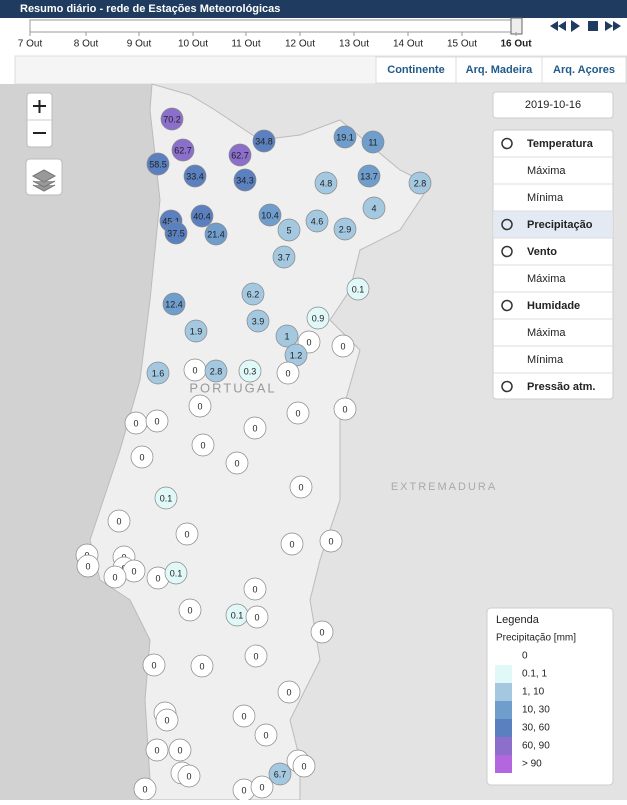  Describe the element at coordinates (86, 44) in the screenshot. I see `timeline-date: 8 Out` at that location.